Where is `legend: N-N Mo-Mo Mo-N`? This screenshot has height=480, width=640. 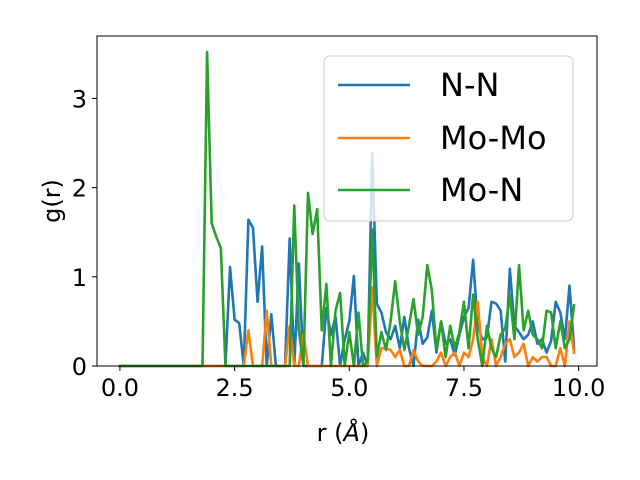
legend: N-N Mo-Mo Mo-N is located at coordinates (448, 138).